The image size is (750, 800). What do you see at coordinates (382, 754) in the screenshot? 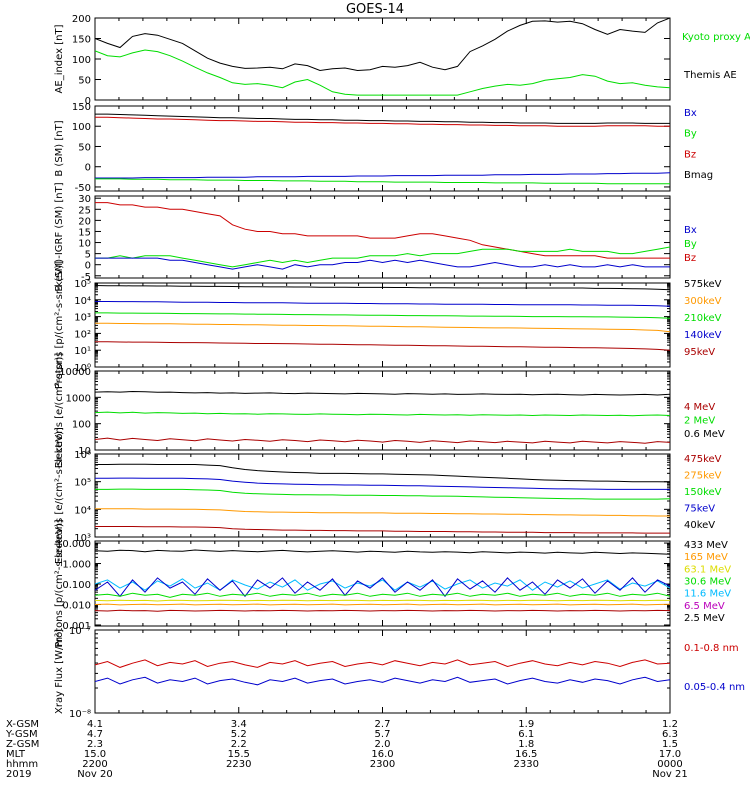
I see `footer-value: 16.0` at bounding box center [382, 754].